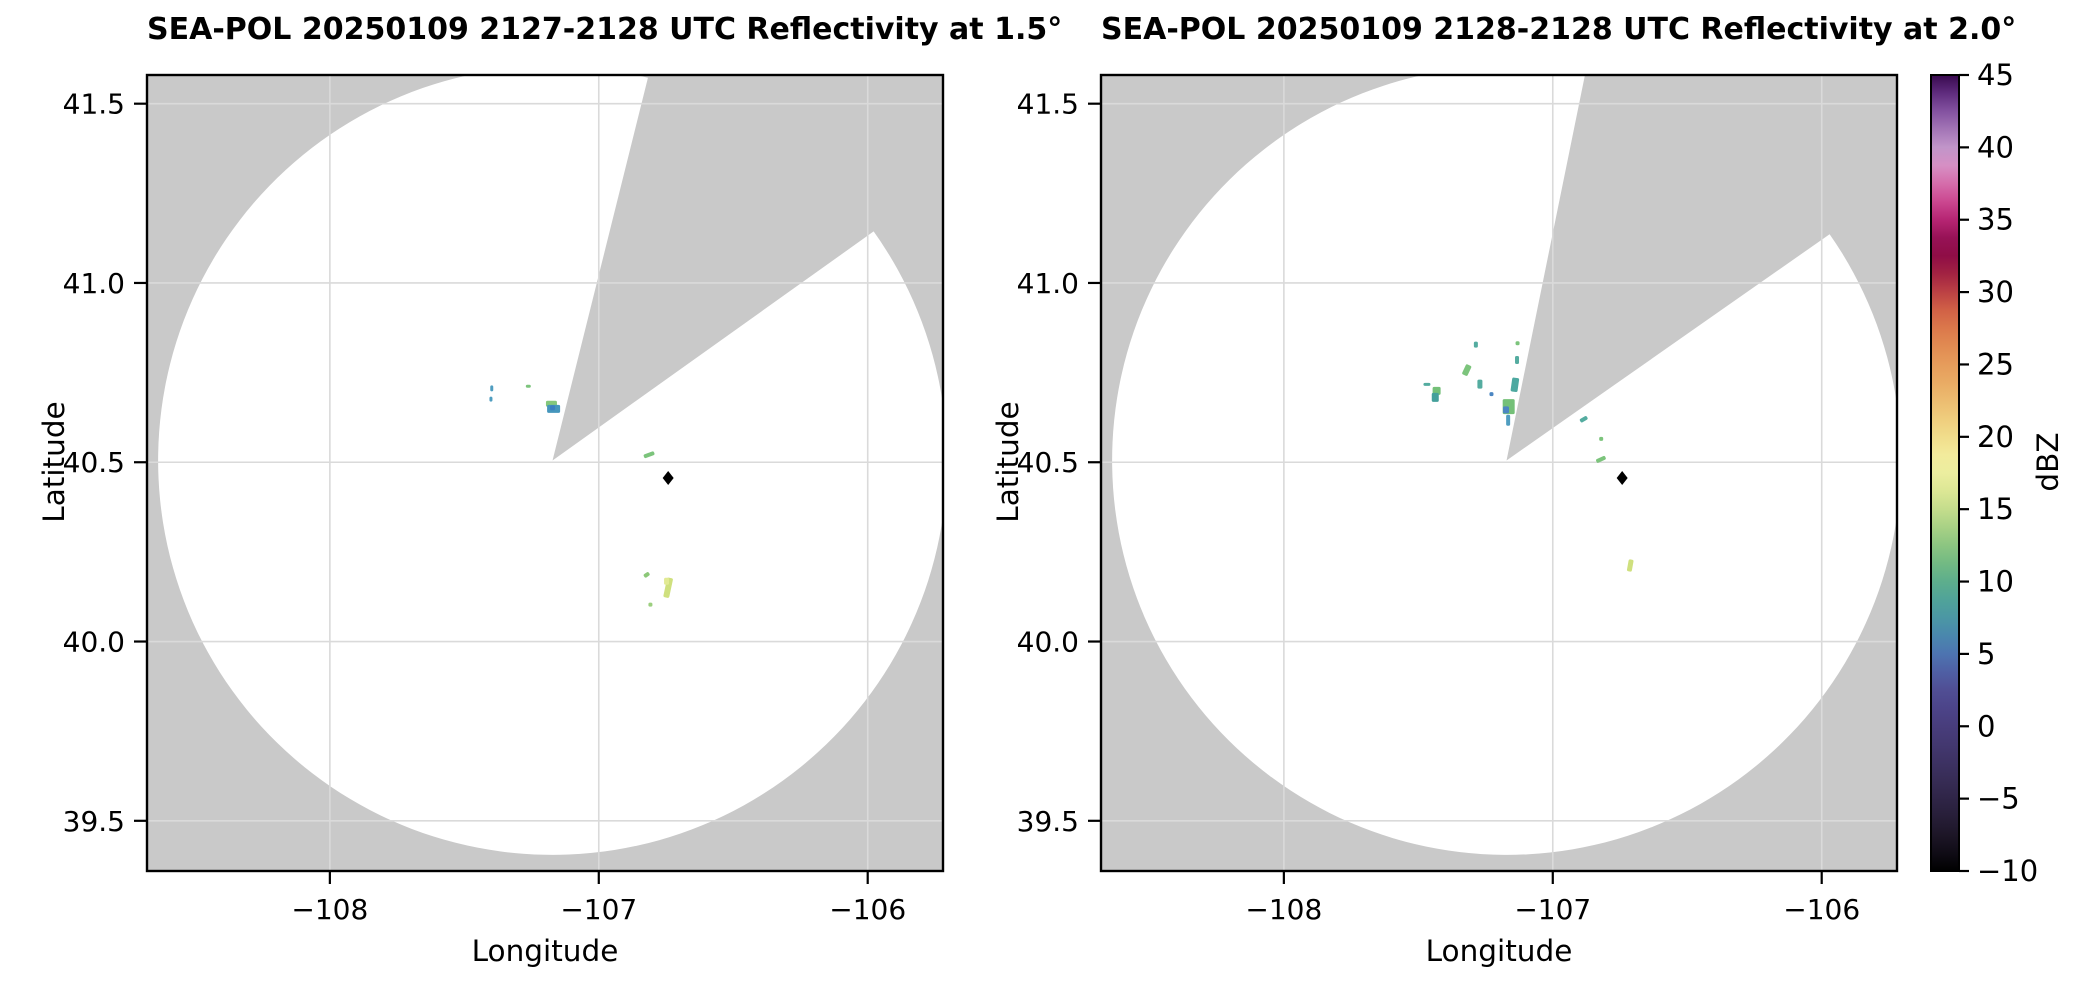 This screenshot has width=2096, height=990. Describe the element at coordinates (1995, 509) in the screenshot. I see `colorbar-tick-label: 15` at that location.